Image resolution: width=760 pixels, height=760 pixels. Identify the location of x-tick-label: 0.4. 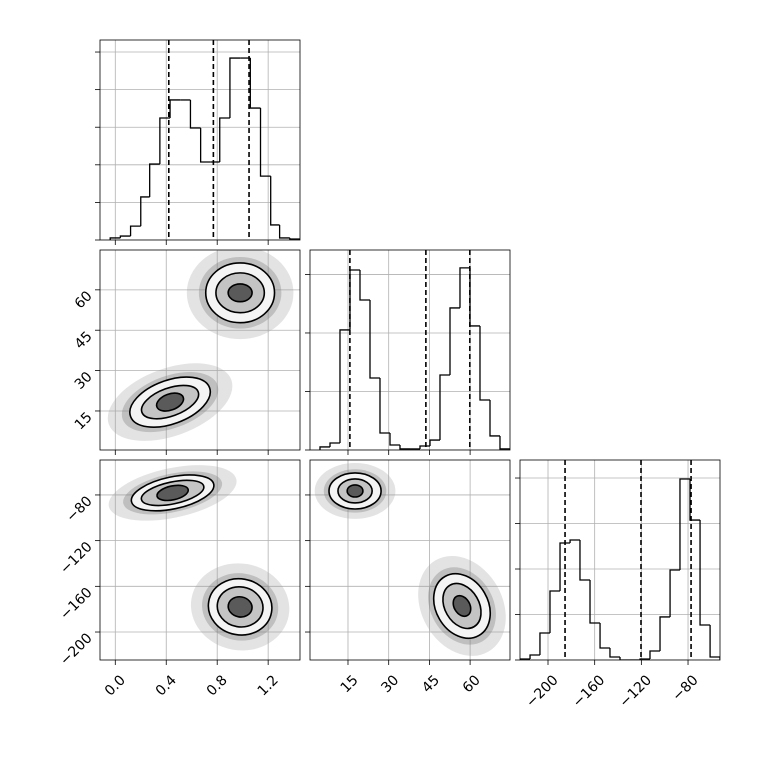
(166, 685).